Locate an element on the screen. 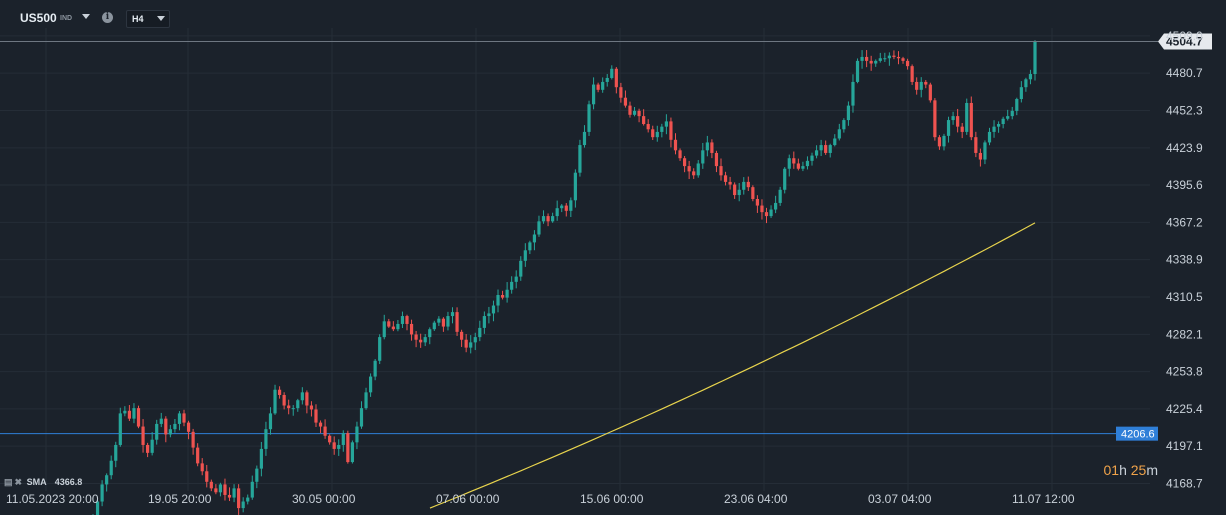 The width and height of the screenshot is (1226, 515). horizontal-line-value: 4206.6 is located at coordinates (1138, 435).